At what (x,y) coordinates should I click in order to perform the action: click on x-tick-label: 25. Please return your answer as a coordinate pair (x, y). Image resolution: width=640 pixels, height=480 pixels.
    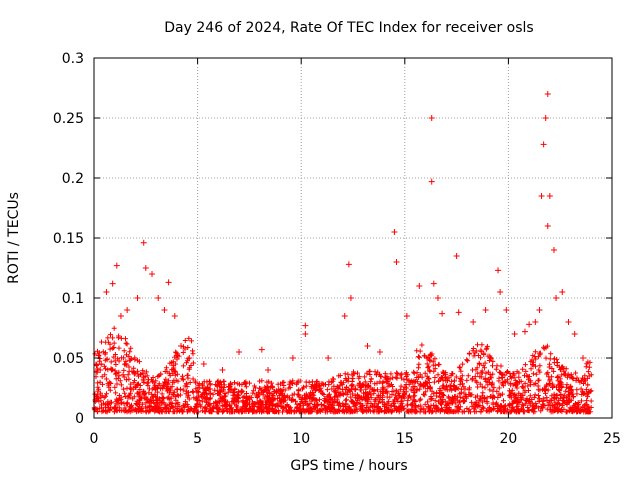
    Looking at the image, I should click on (612, 439).